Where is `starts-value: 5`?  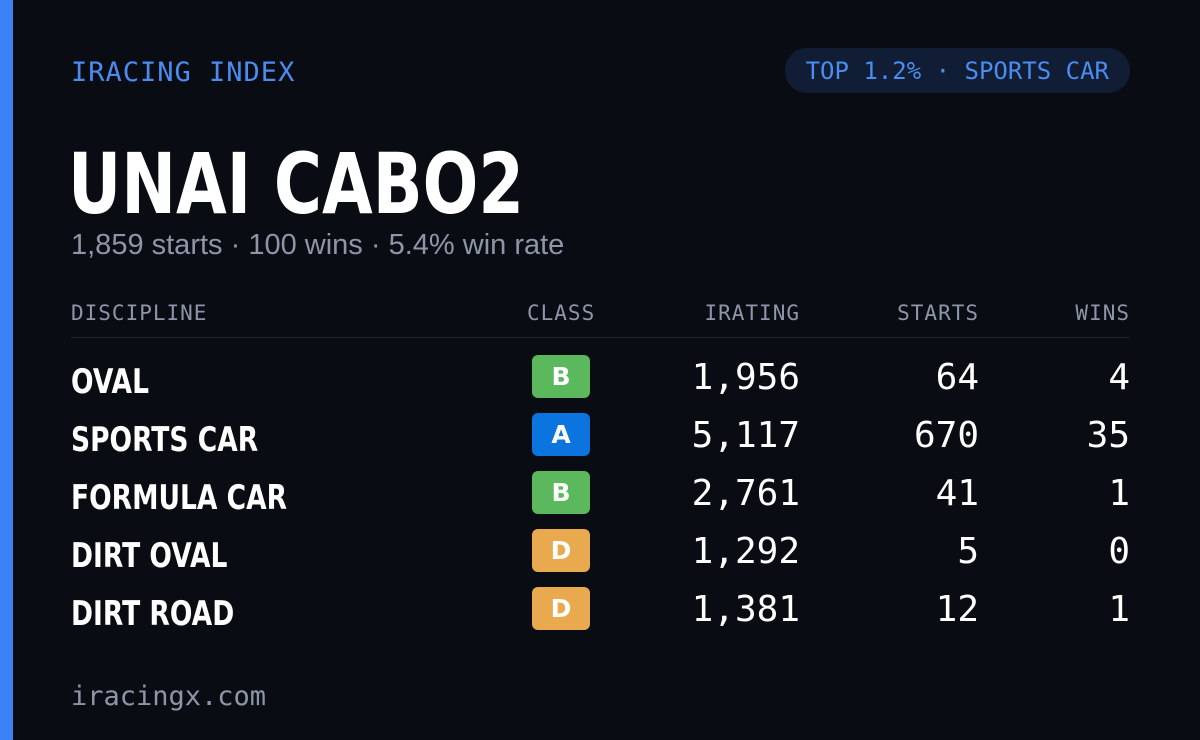
starts-value: 5 is located at coordinates (968, 551).